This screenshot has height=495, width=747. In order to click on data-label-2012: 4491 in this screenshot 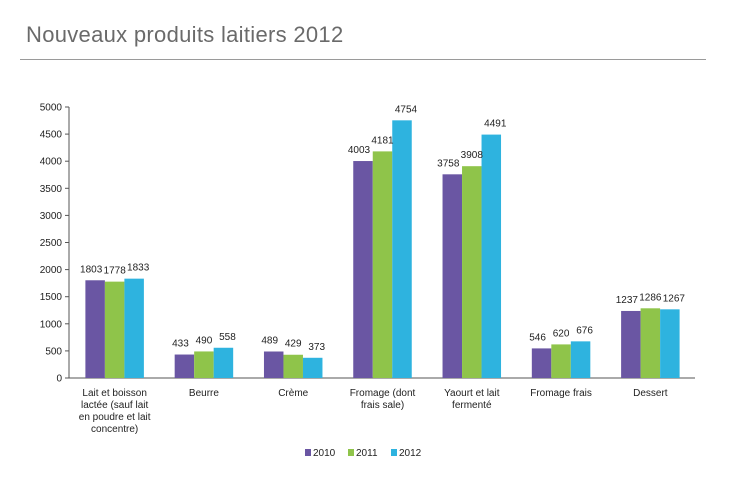, I will do `click(495, 124)`.